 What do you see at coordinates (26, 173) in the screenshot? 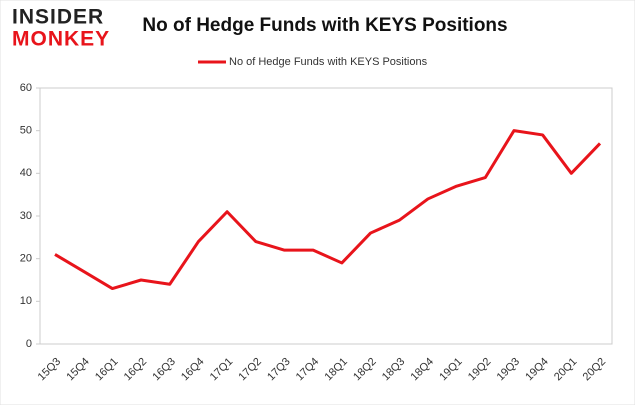
I see `y-tick-label: 40` at bounding box center [26, 173].